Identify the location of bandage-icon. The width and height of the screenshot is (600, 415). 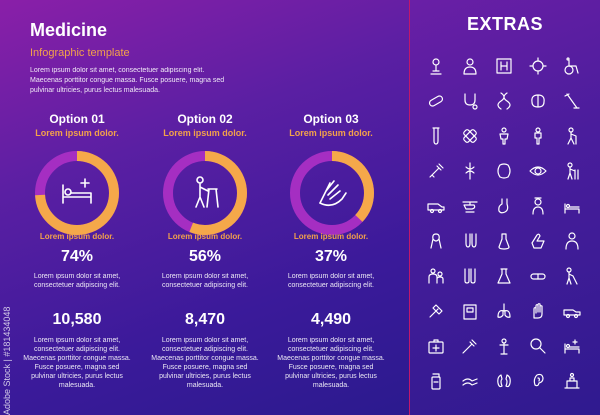
(470, 136).